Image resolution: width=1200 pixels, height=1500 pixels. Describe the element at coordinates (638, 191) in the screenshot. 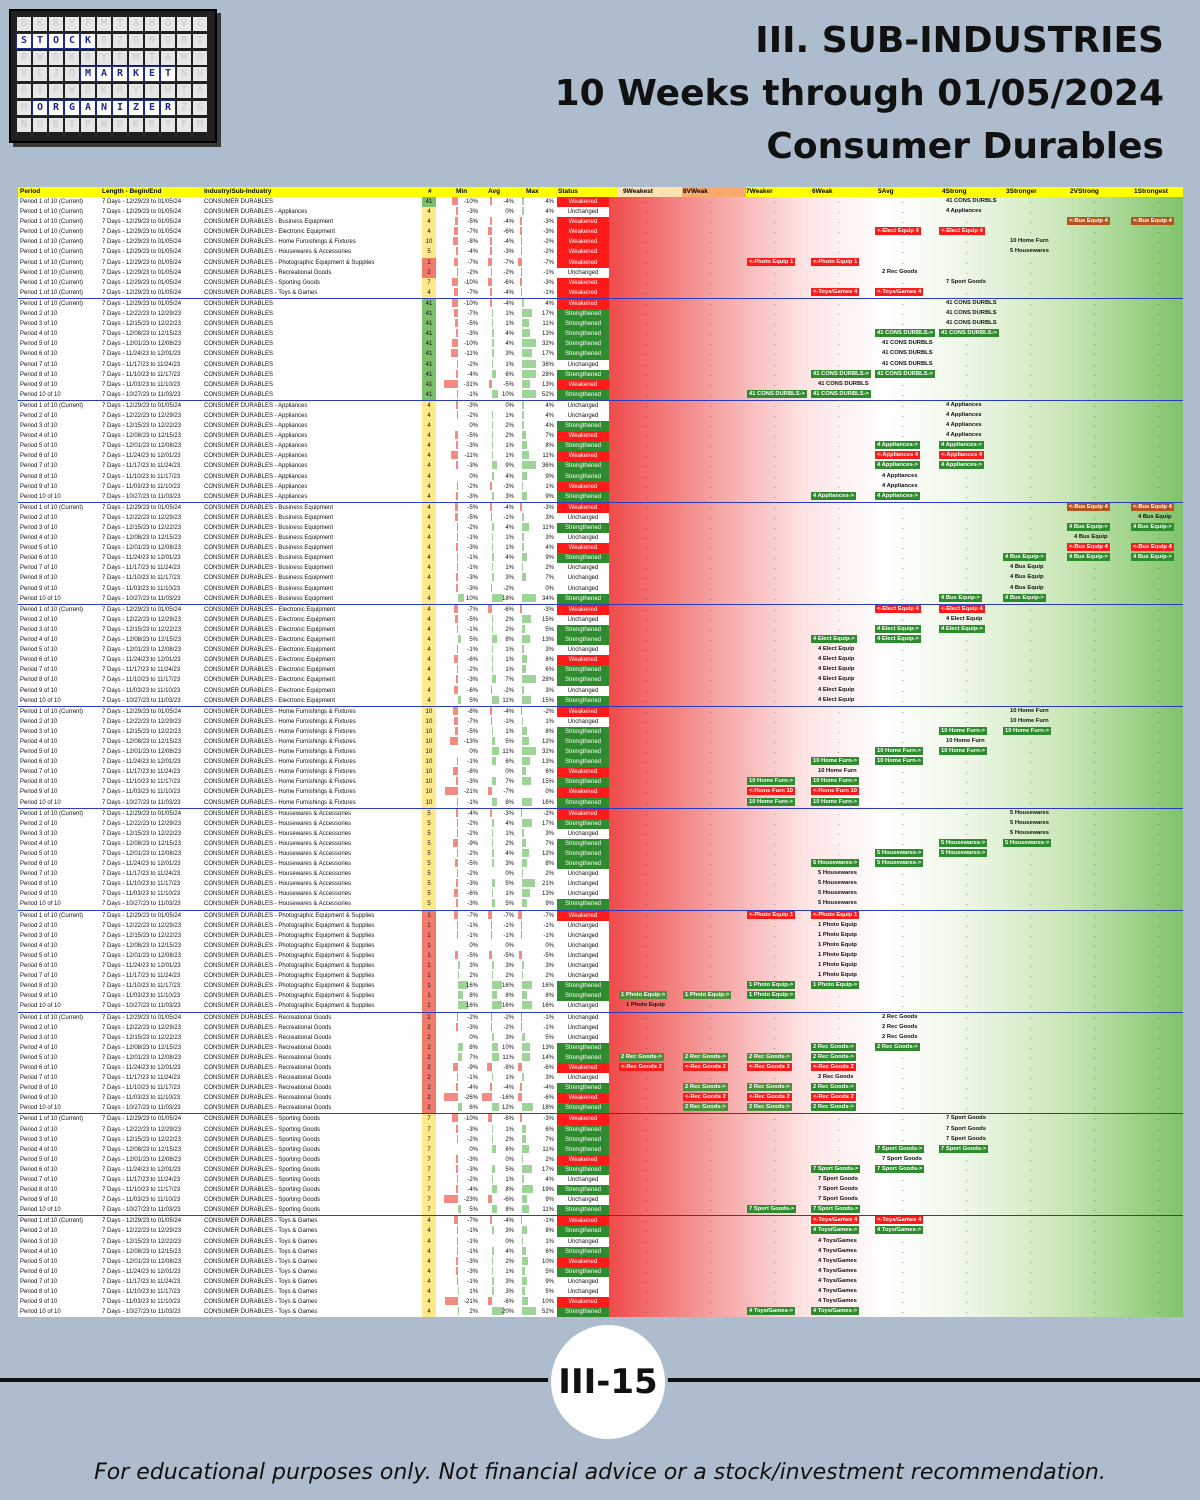

I see `column-header: 9Weakest` at that location.